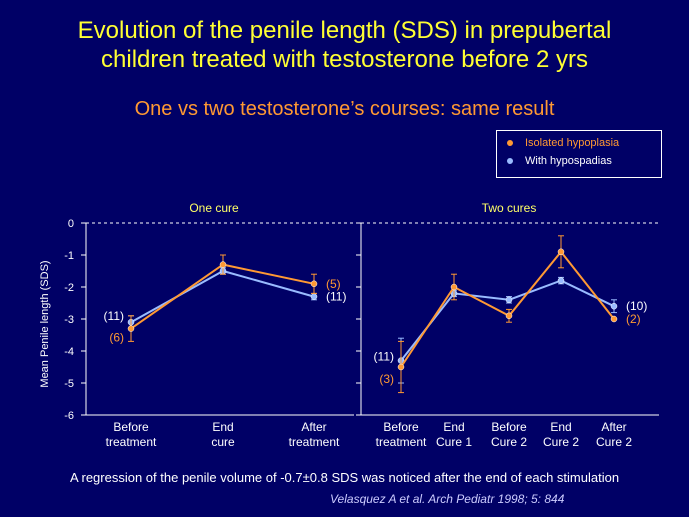  I want to click on n-label: (6), so click(116, 338).